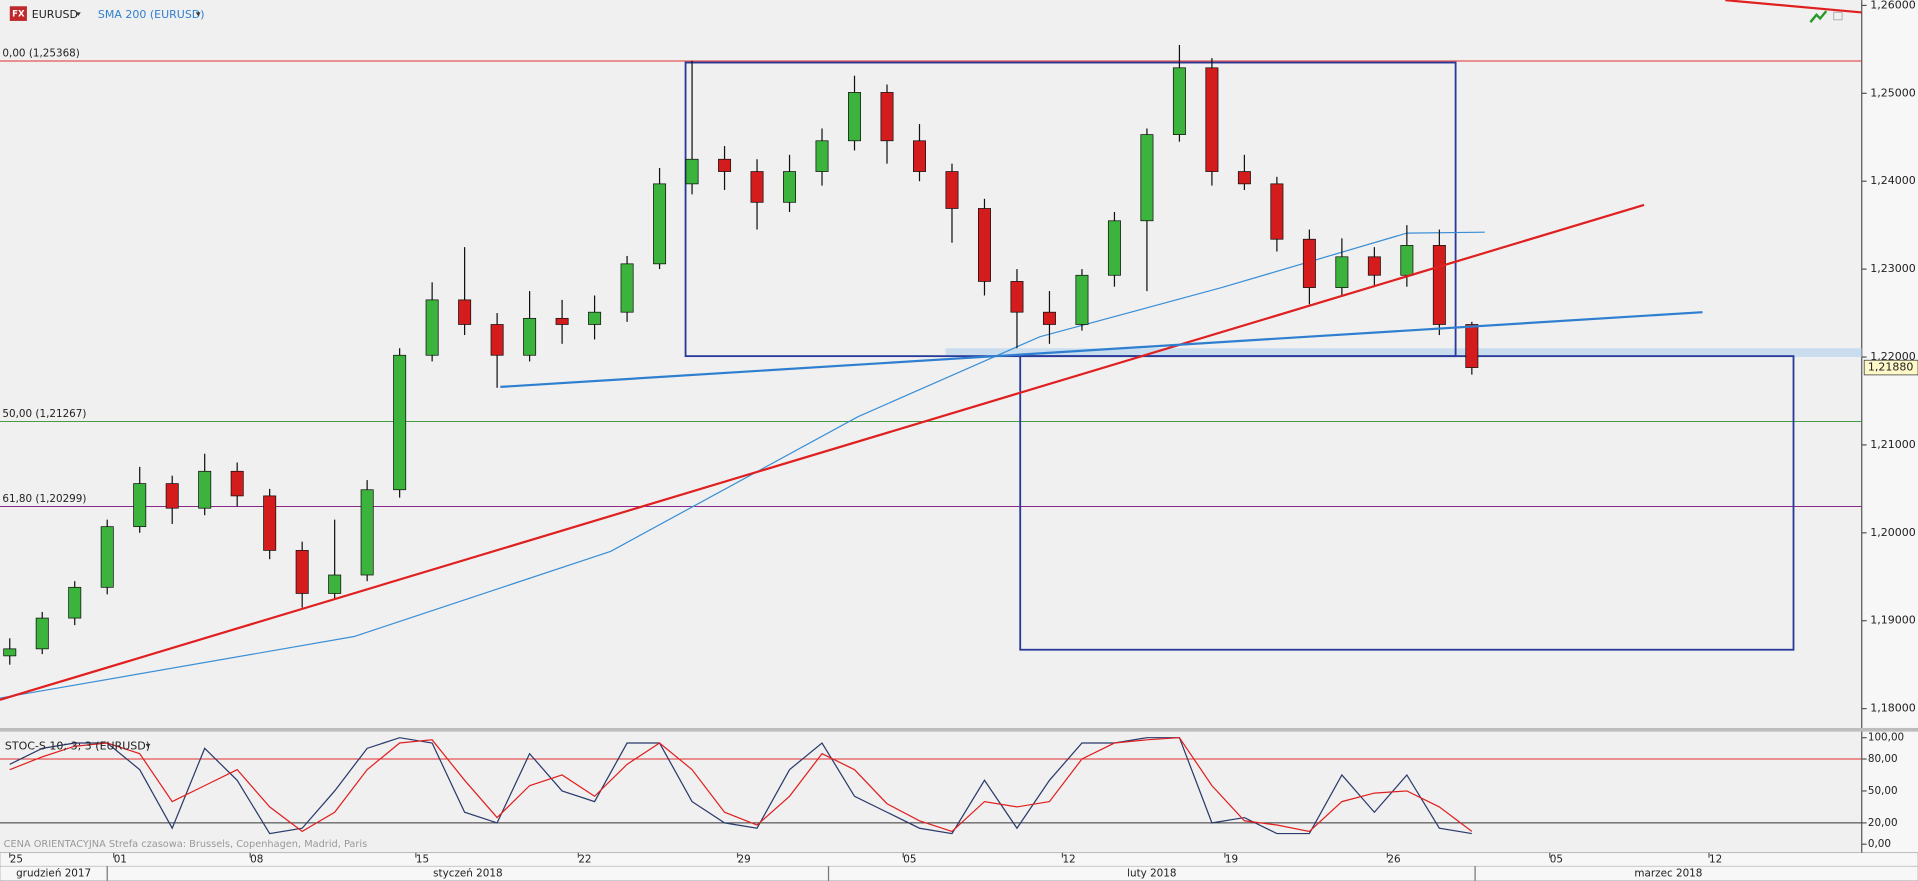  What do you see at coordinates (467, 874) in the screenshot?
I see `month-label: styczeń 2018` at bounding box center [467, 874].